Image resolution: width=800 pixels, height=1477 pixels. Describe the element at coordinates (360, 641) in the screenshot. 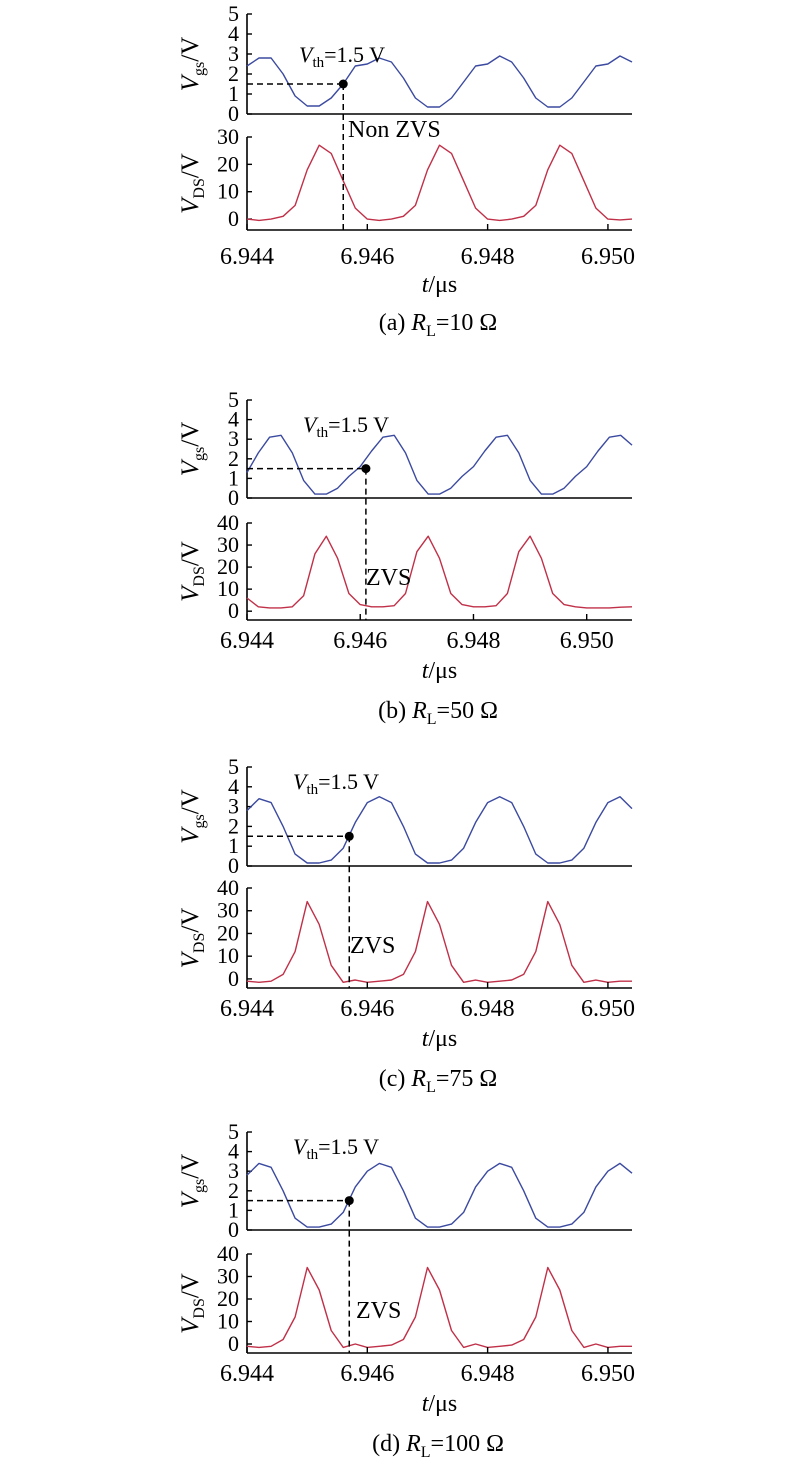

I see `x-tick-label: 6.946` at that location.